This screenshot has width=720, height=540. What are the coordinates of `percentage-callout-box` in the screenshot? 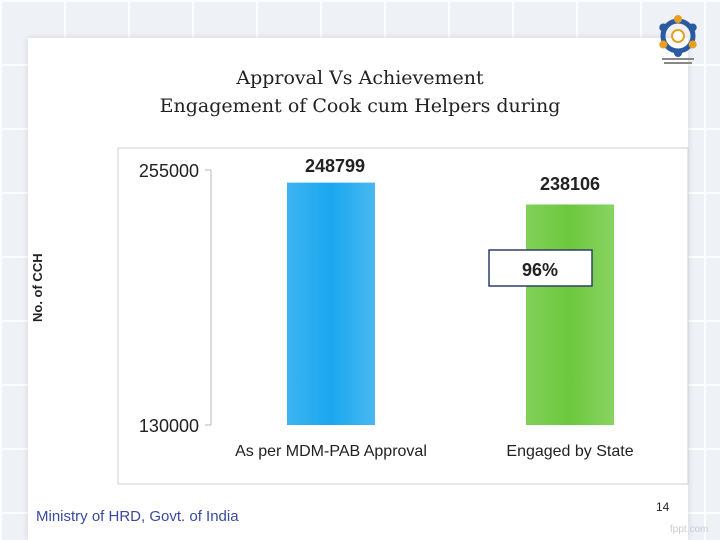 It's located at (540, 268).